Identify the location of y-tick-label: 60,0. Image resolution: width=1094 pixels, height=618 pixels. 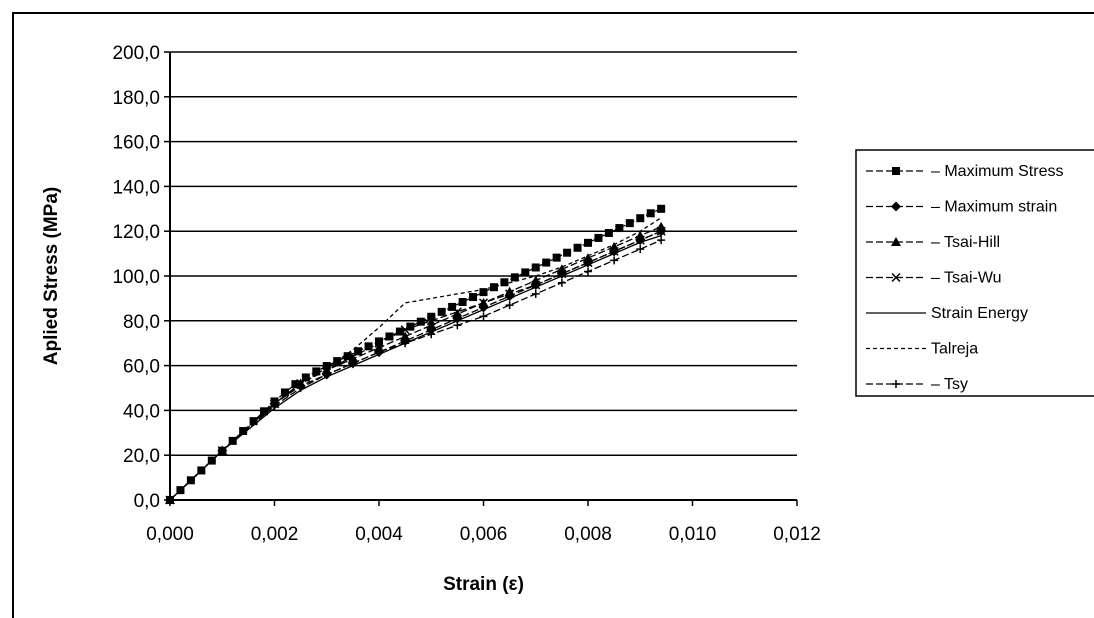
(141, 367).